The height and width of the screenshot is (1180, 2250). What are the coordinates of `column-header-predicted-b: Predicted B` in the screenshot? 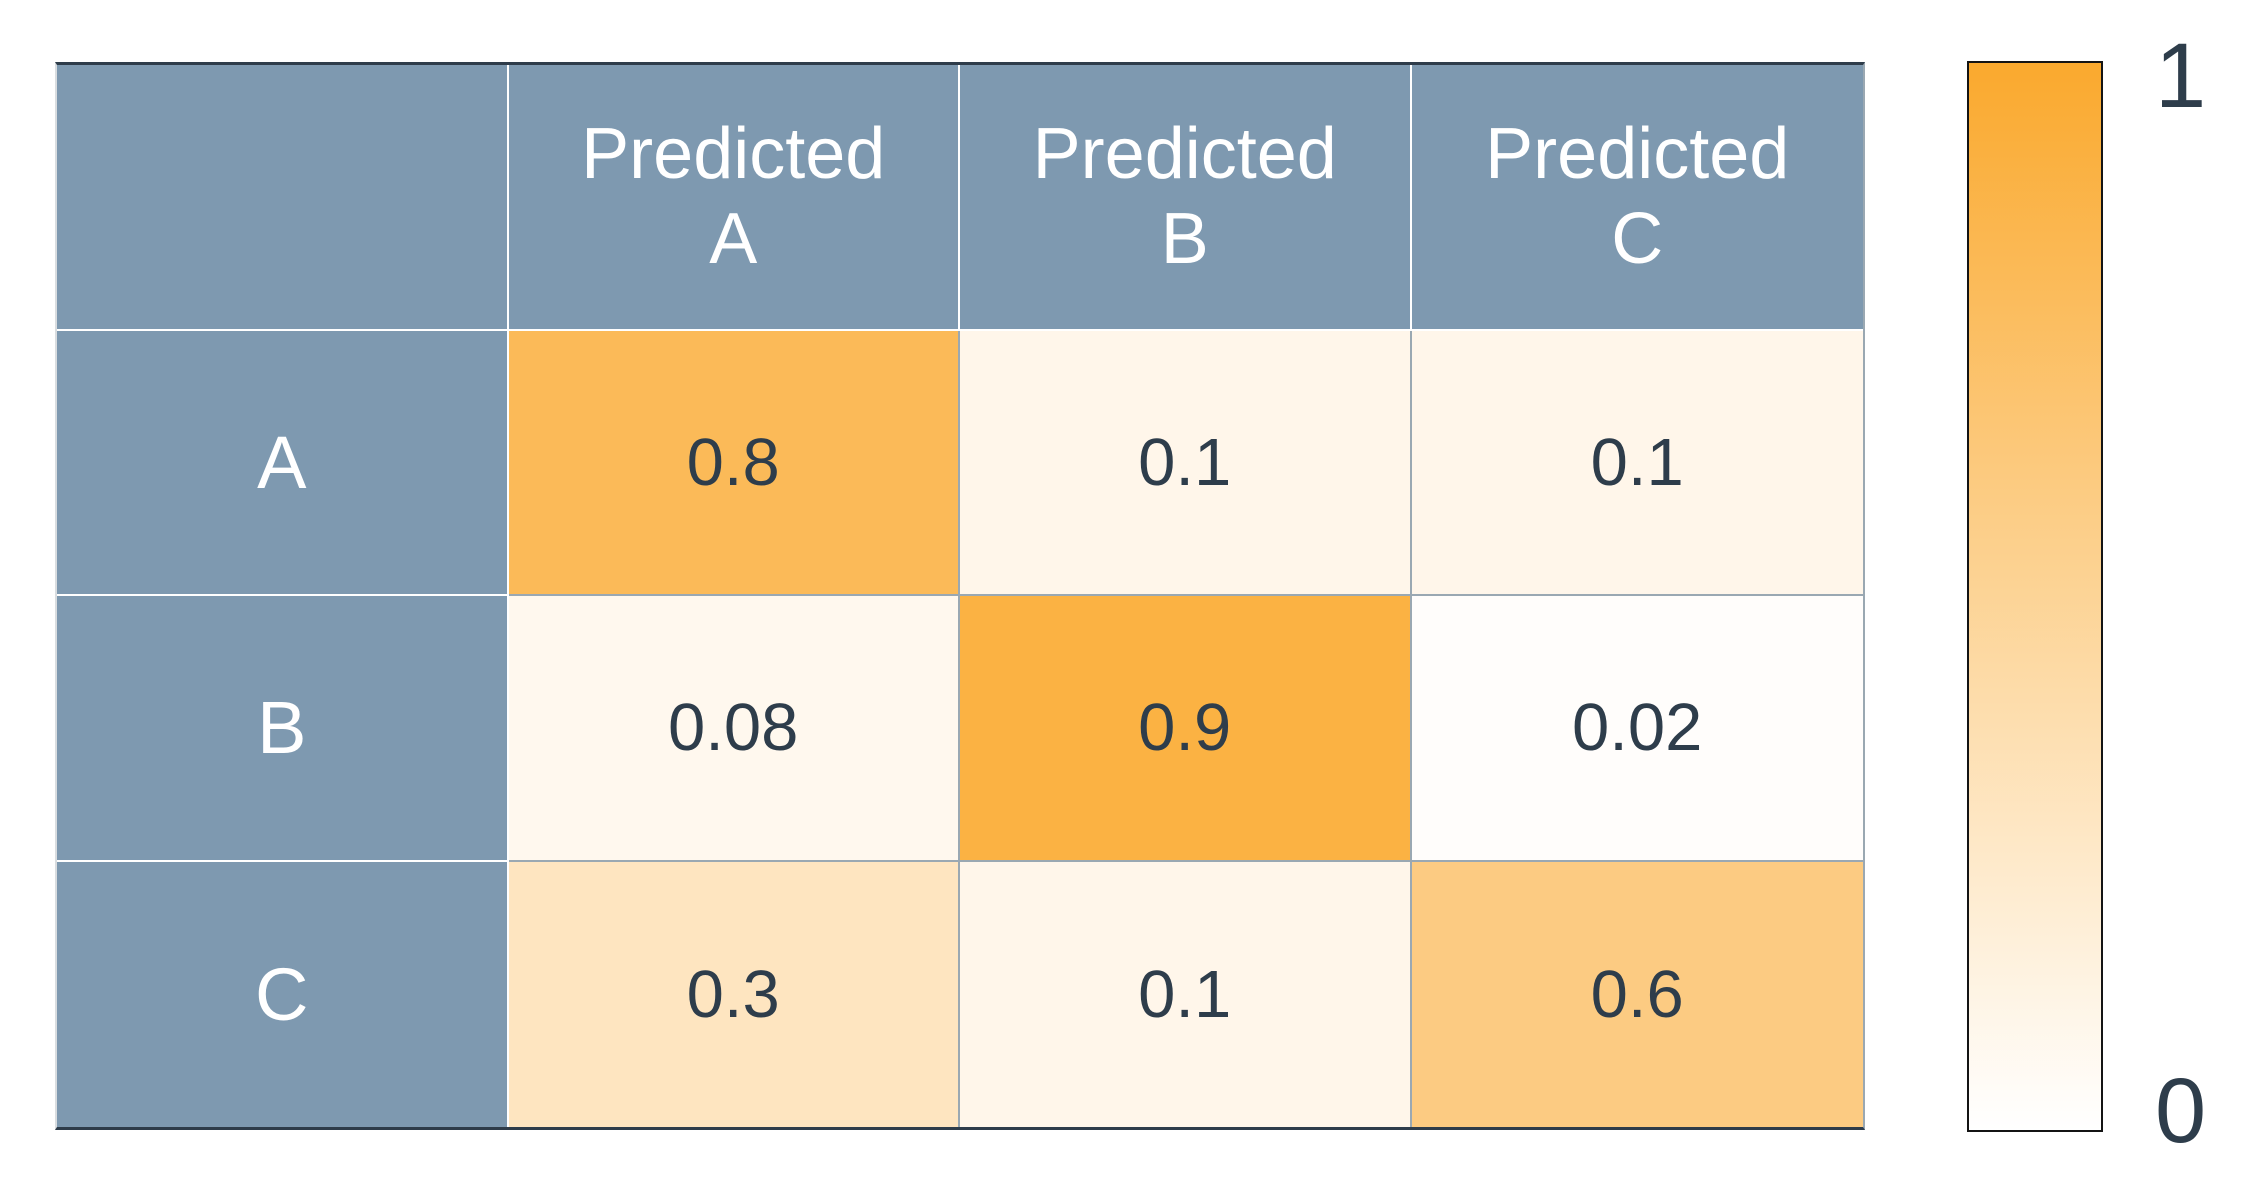 It's located at (1186, 198).